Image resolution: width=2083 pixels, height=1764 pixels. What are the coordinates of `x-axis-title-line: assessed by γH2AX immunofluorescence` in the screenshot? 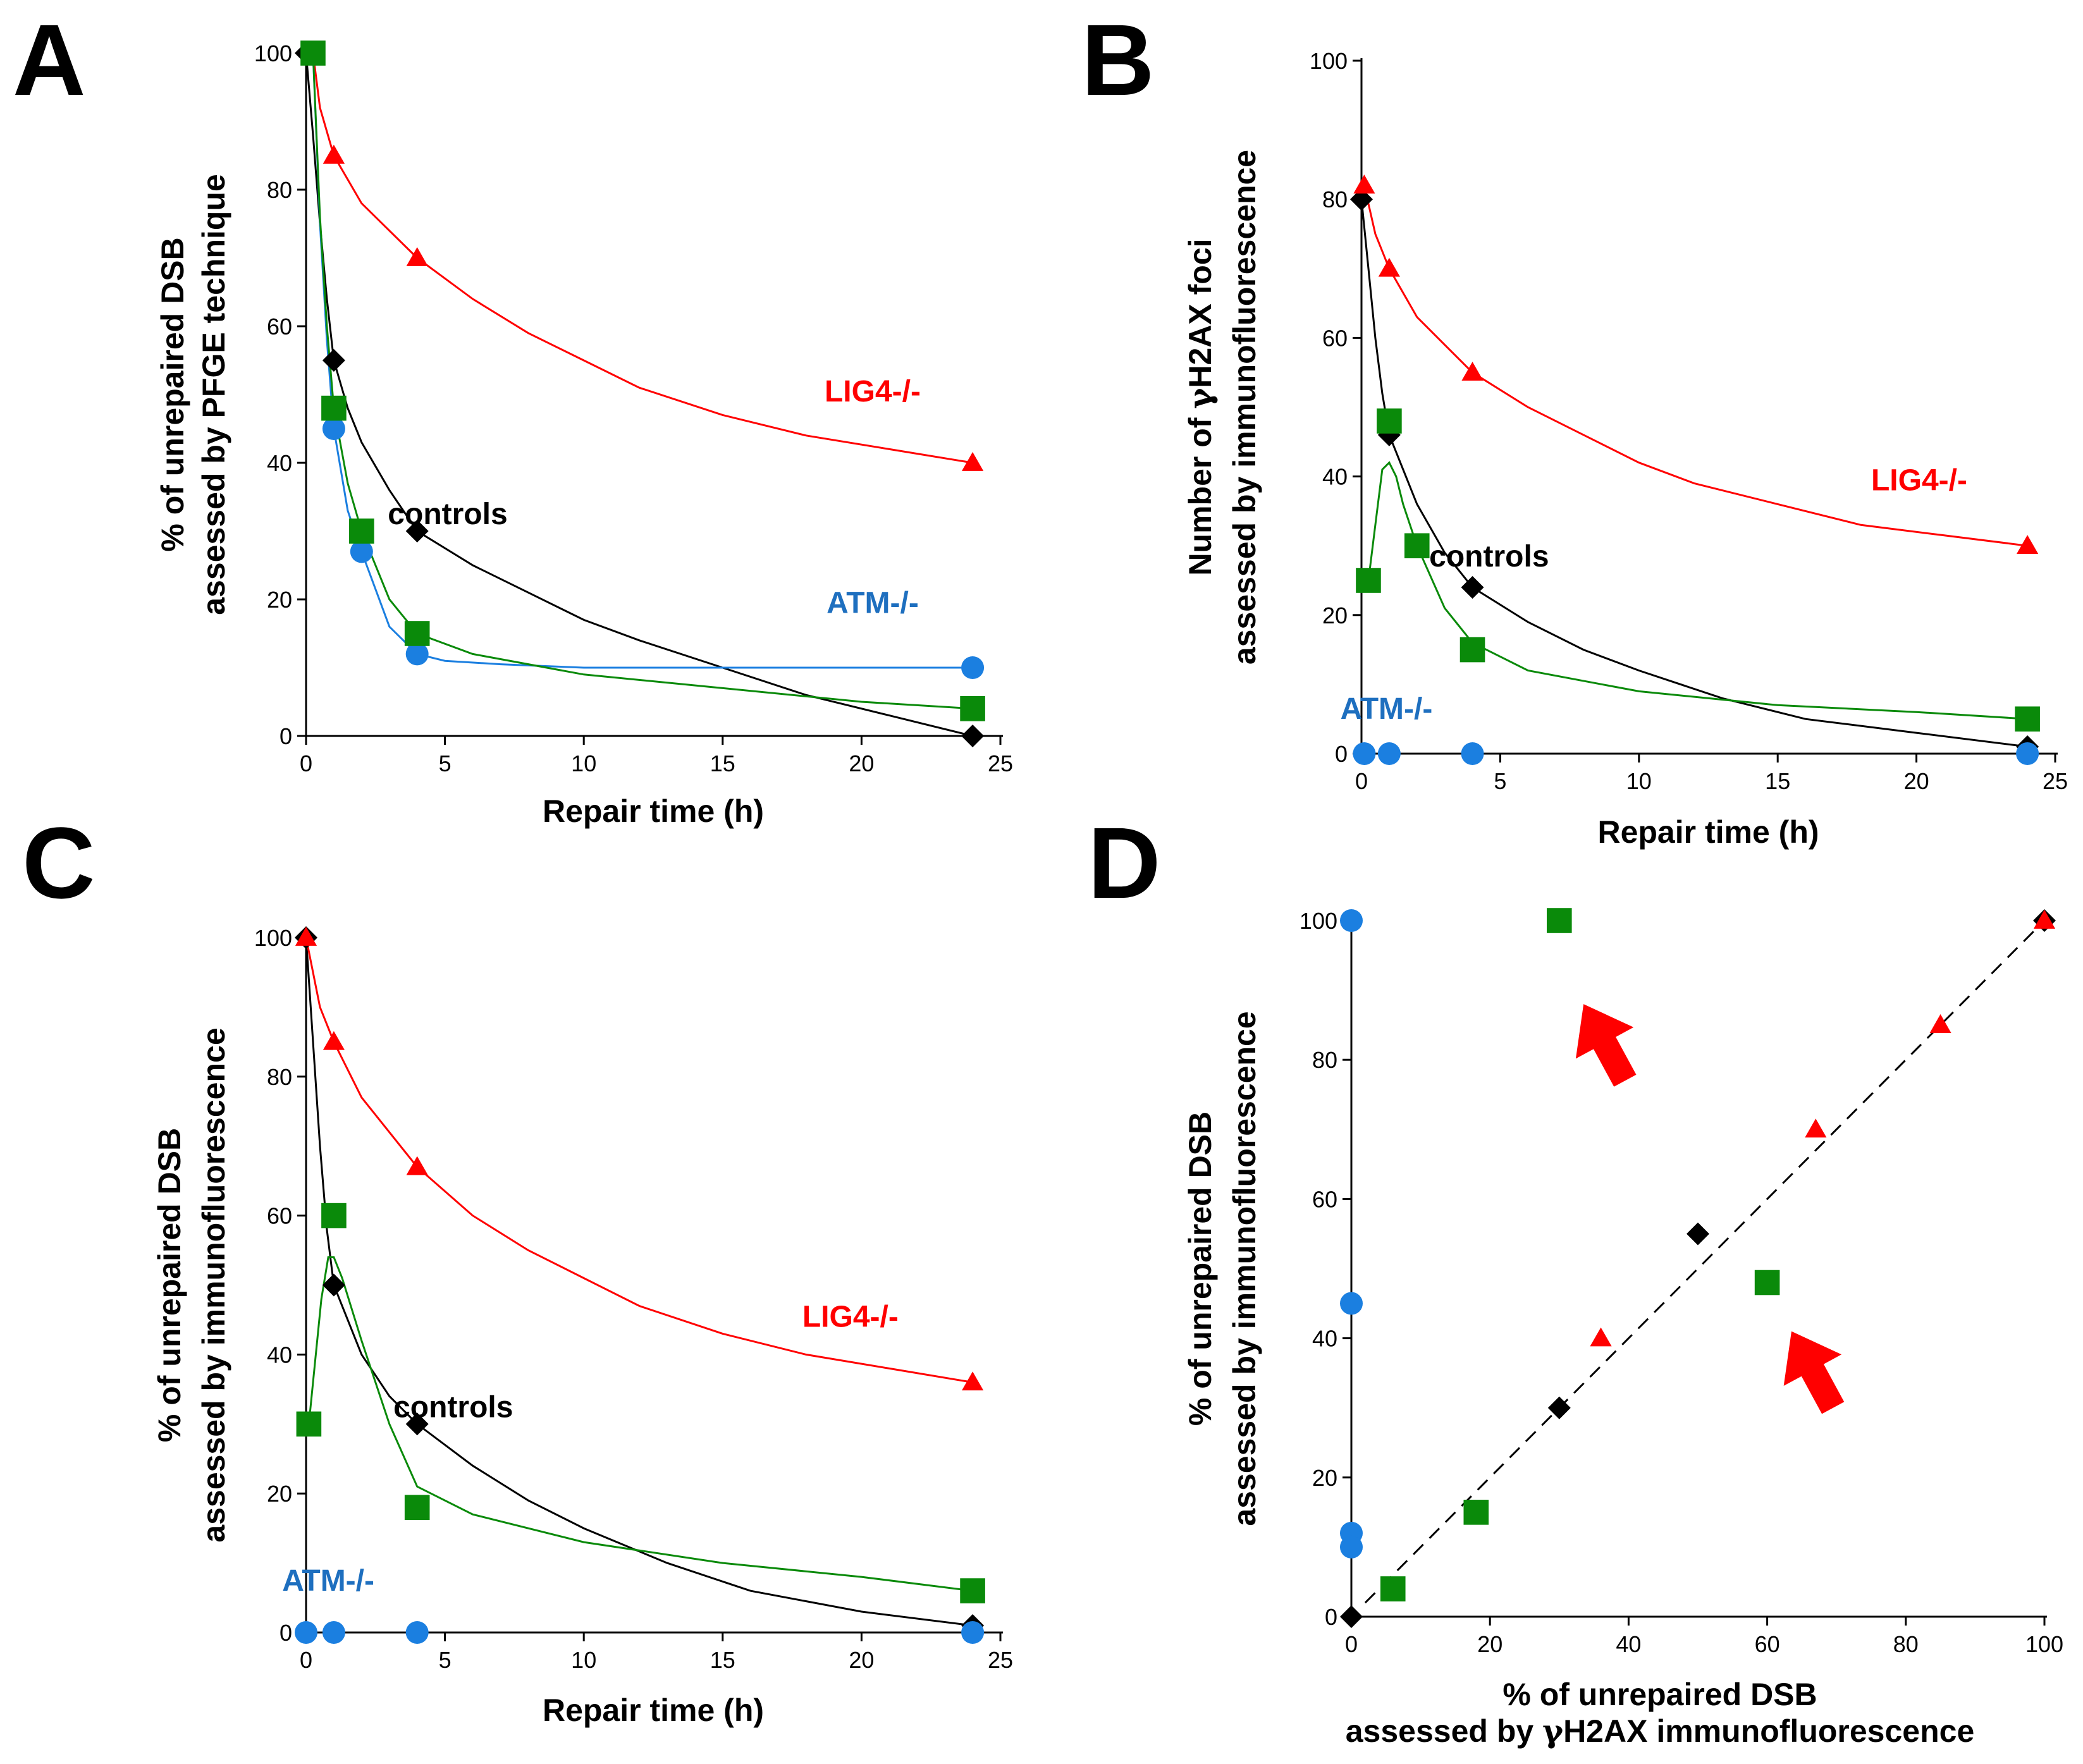 It's located at (1660, 1730).